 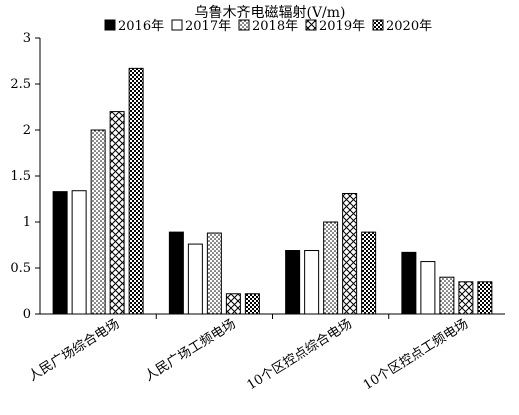 I want to click on x-category-label: 人民广场工频电场, so click(x=190, y=351).